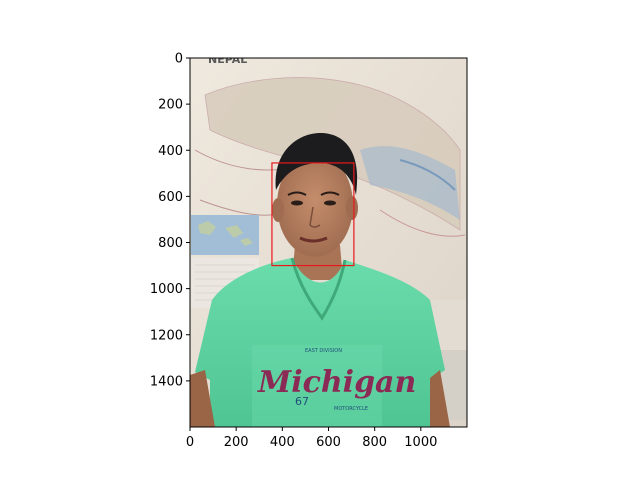 This screenshot has height=480, width=640. I want to click on x-tick-label: 400, so click(282, 442).